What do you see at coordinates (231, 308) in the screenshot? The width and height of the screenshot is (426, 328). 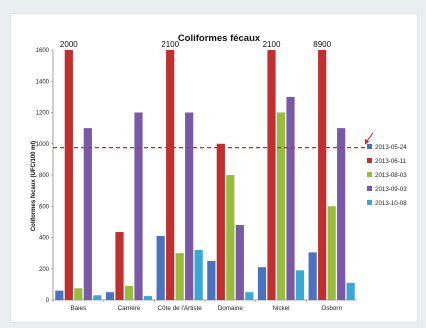 I see `x-tick-label: Domaine` at bounding box center [231, 308].